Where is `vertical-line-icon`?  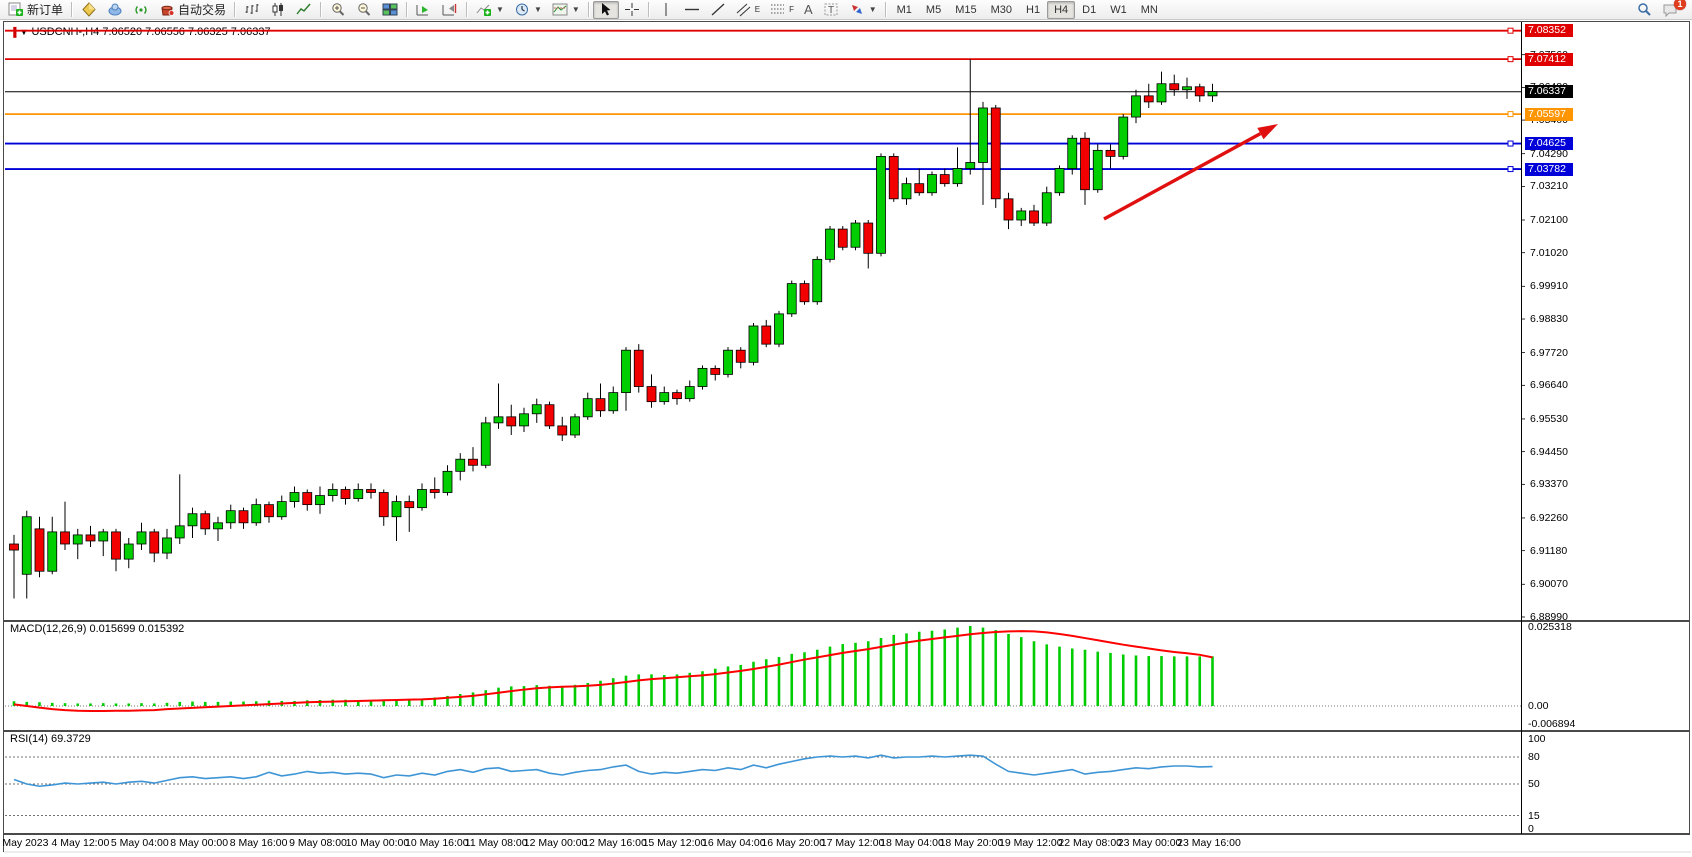
vertical-line-icon is located at coordinates (666, 9).